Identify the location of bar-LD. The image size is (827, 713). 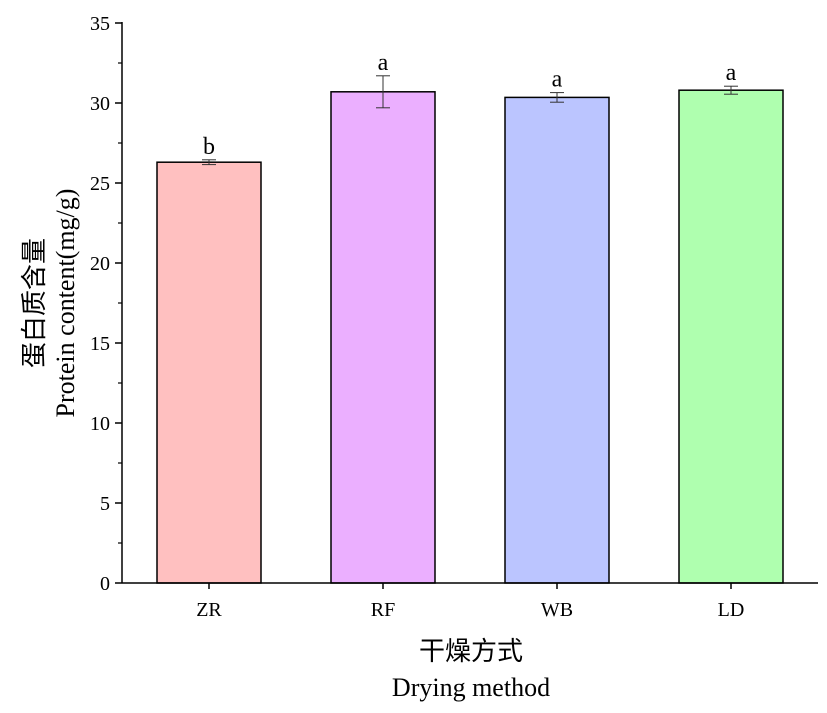
(731, 336).